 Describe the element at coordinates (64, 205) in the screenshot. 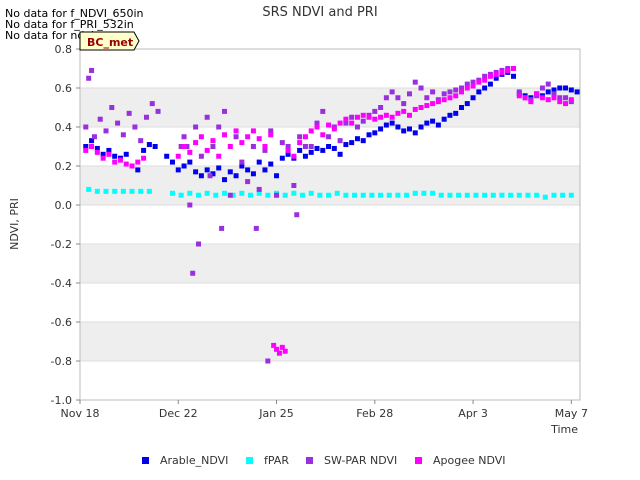

I see `y-tick-label: 0.0` at that location.